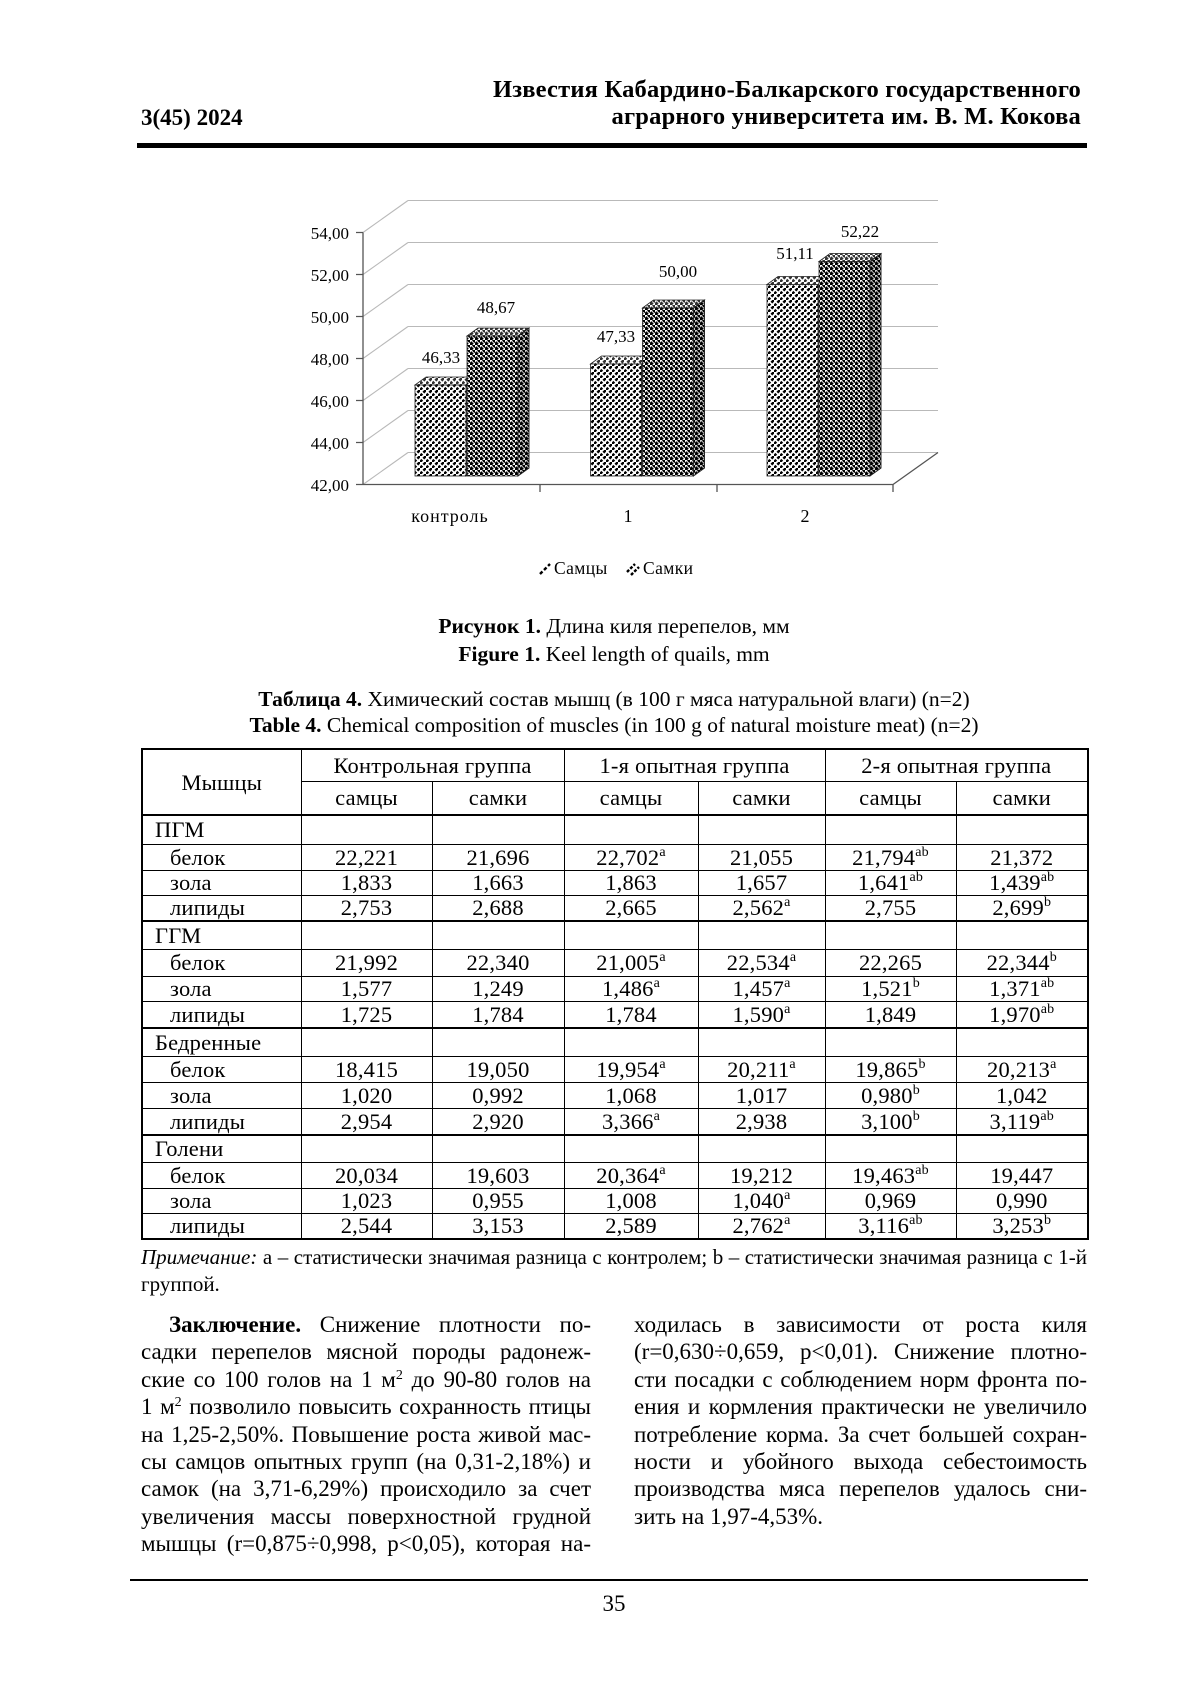 The image size is (1200, 1697). What do you see at coordinates (616, 336) in the screenshot?
I see `svg-text: 47,33` at bounding box center [616, 336].